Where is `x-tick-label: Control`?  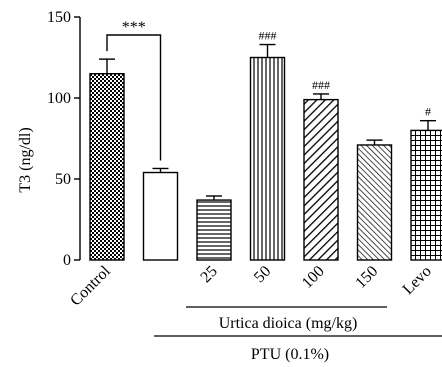
x-tick-label: Control is located at coordinates (90, 285).